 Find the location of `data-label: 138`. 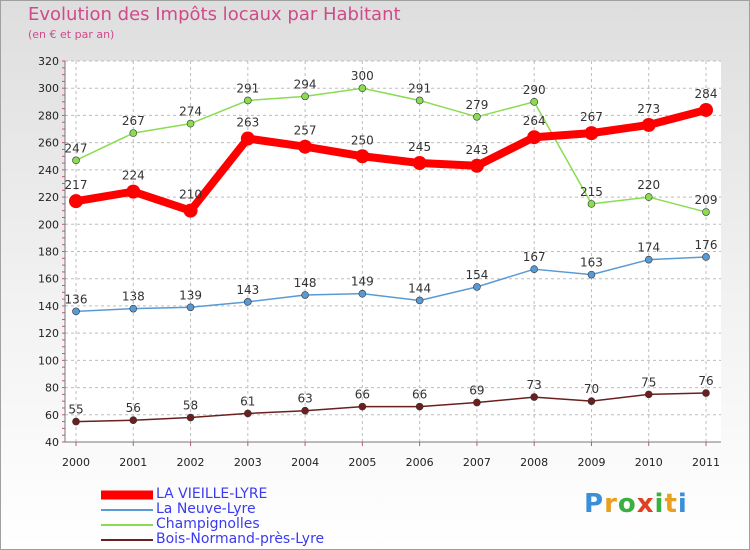

data-label: 138 is located at coordinates (133, 297).